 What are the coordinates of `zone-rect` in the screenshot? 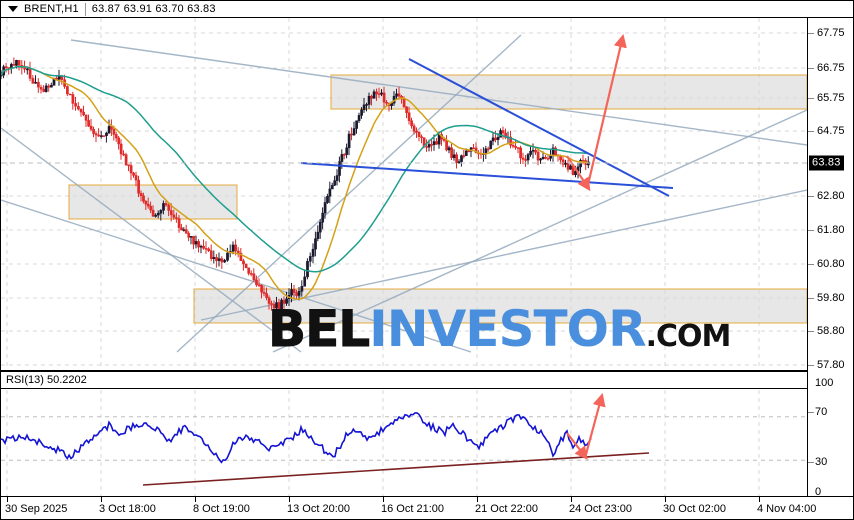 It's located at (568, 92).